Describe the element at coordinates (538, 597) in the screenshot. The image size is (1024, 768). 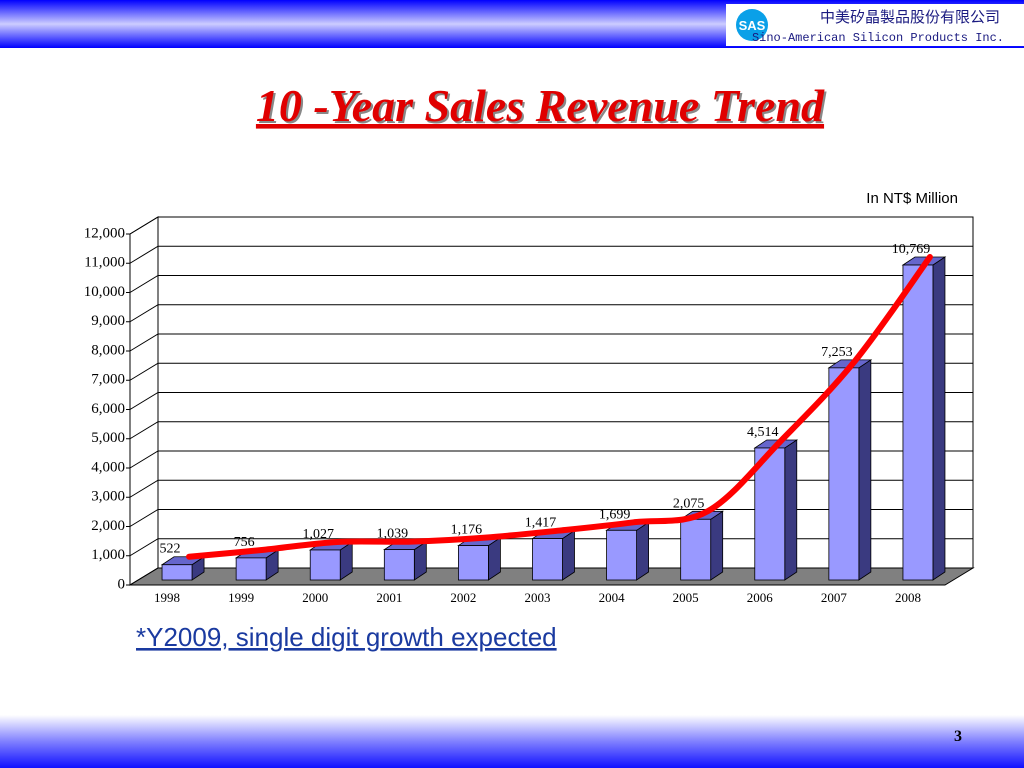
I see `x-tick-label: 2003` at that location.